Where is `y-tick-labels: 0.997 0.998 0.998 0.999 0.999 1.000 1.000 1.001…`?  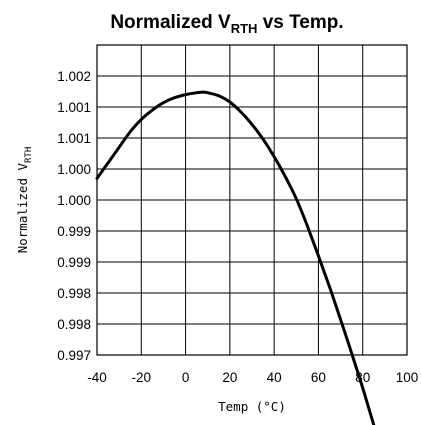
y-tick-labels: 0.997 0.998 0.998 0.999 0.999 1.000 1.000 1.001… is located at coordinates (74, 216).